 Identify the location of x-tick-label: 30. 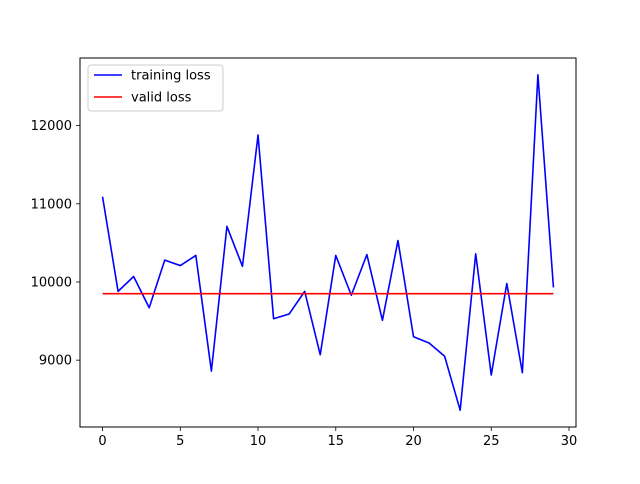
(569, 441).